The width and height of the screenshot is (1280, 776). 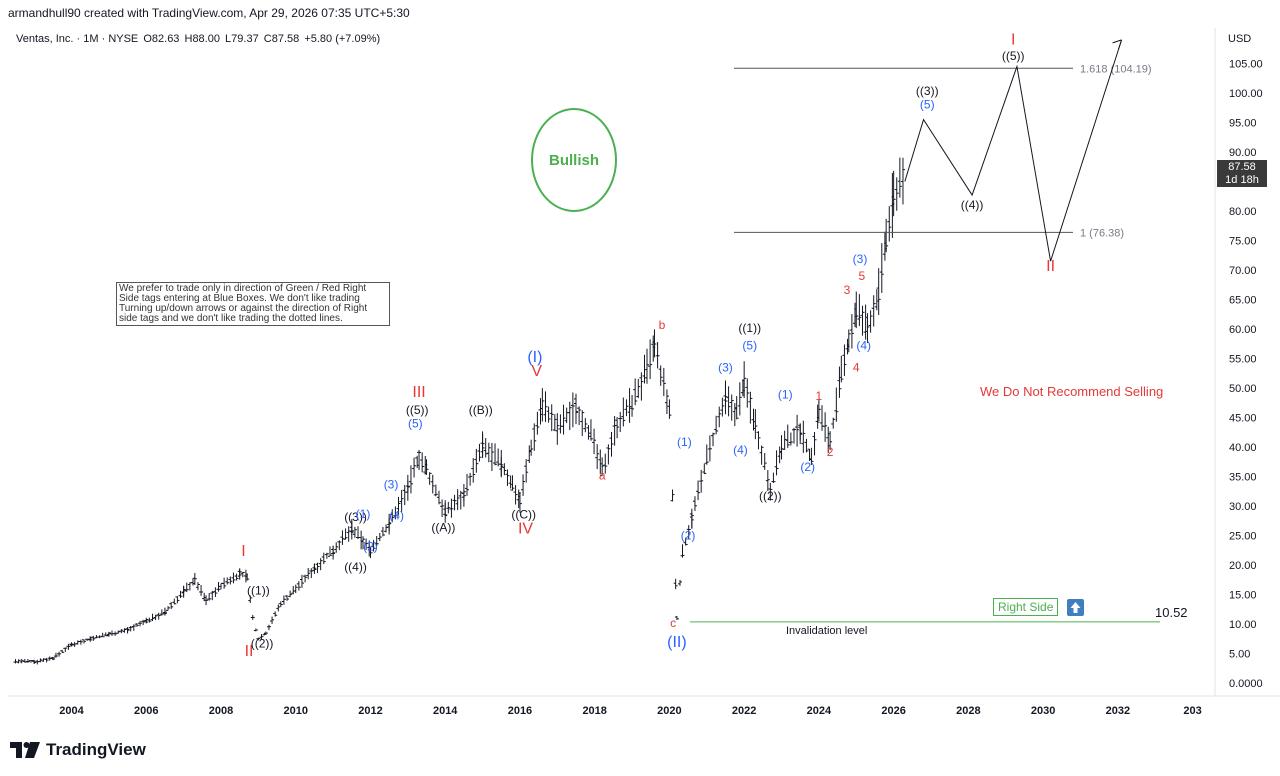 I want to click on fib-level-label: 1.618 (104.19), so click(x=1116, y=69).